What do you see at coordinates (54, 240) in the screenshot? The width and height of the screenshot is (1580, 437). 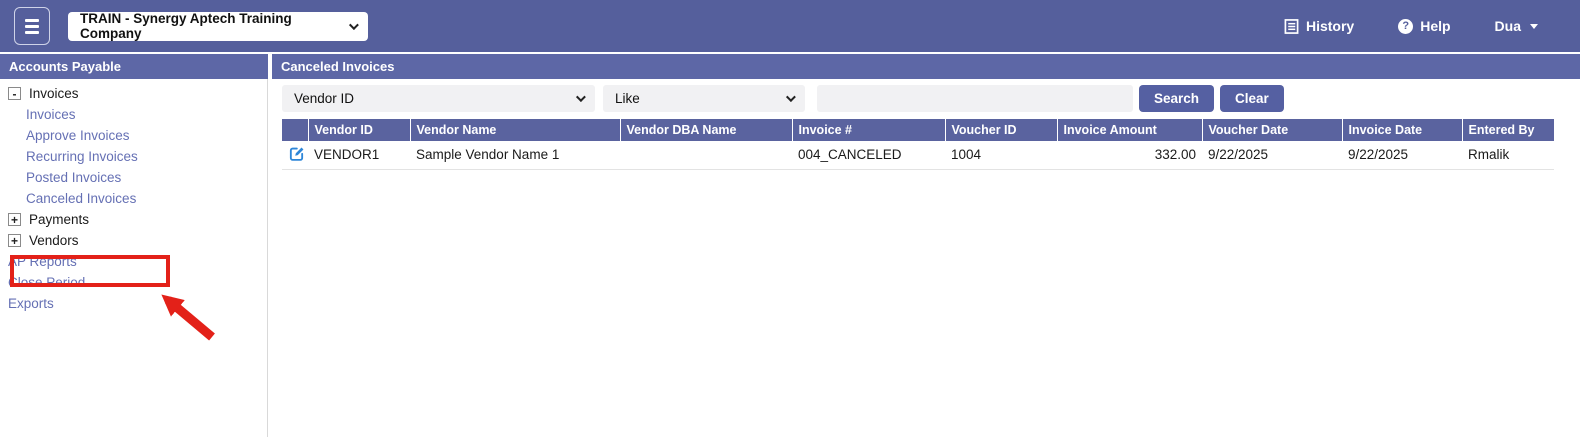 I see `sidebar-group-vendors: Vendors` at bounding box center [54, 240].